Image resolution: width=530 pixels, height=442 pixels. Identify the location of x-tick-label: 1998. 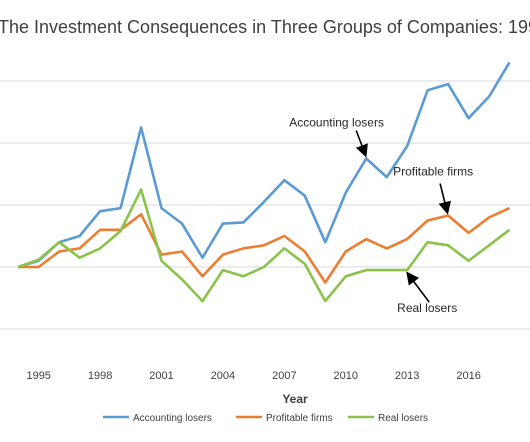
(100, 376).